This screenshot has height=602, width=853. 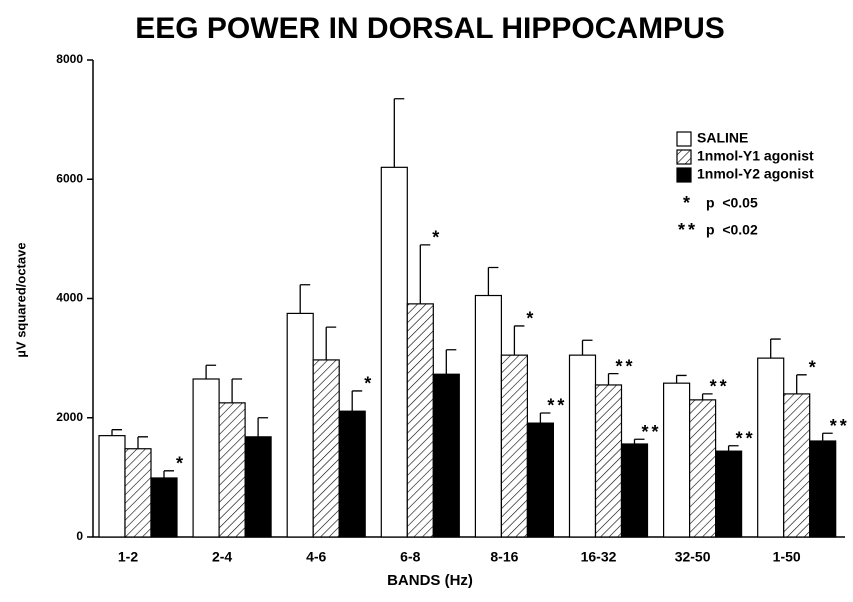 What do you see at coordinates (693, 557) in the screenshot?
I see `x-tick-label: 32-50` at bounding box center [693, 557].